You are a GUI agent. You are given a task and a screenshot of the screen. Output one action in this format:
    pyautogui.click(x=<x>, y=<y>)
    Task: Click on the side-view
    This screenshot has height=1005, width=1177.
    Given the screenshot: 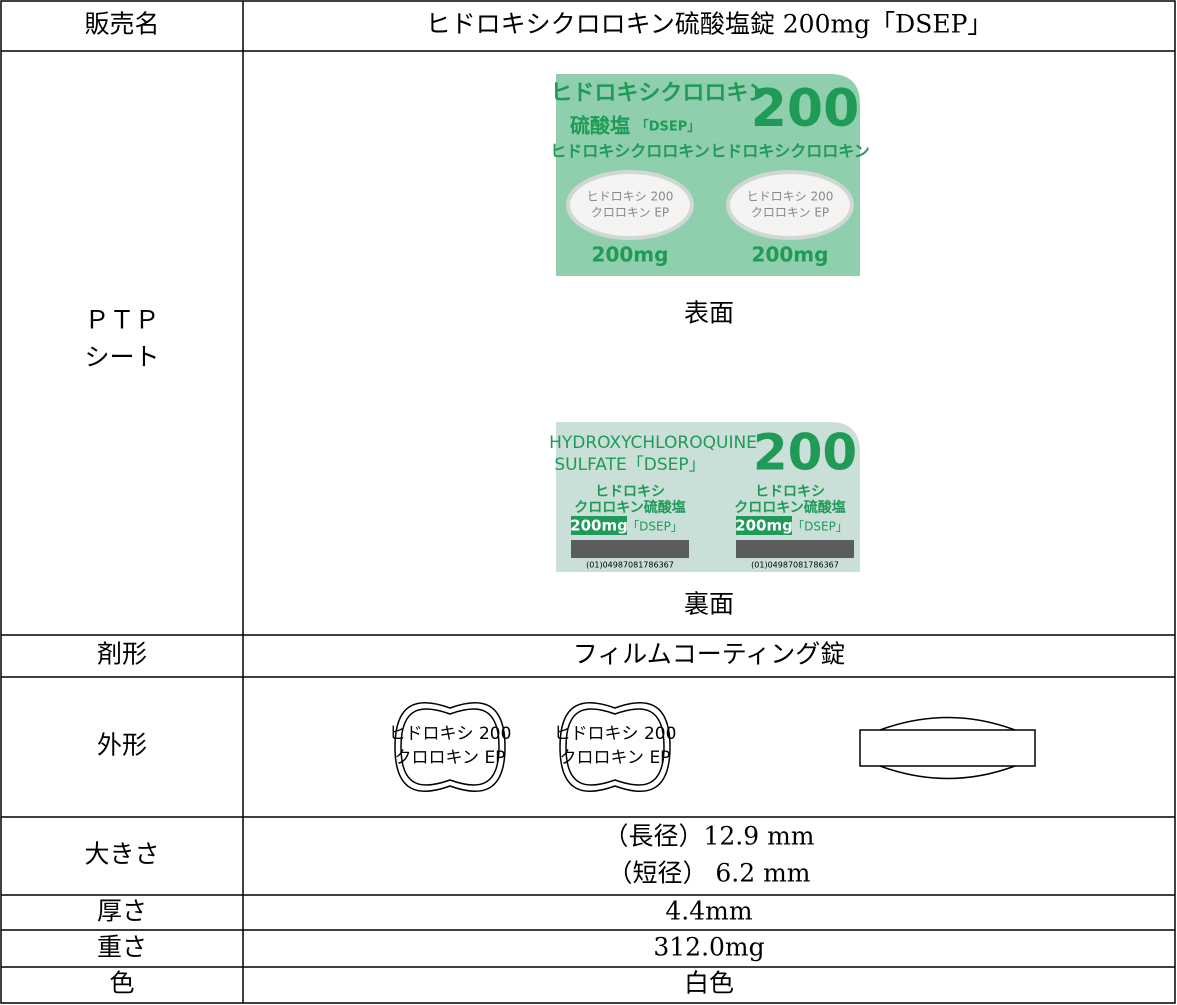 What is the action you would take?
    pyautogui.click(x=947, y=748)
    